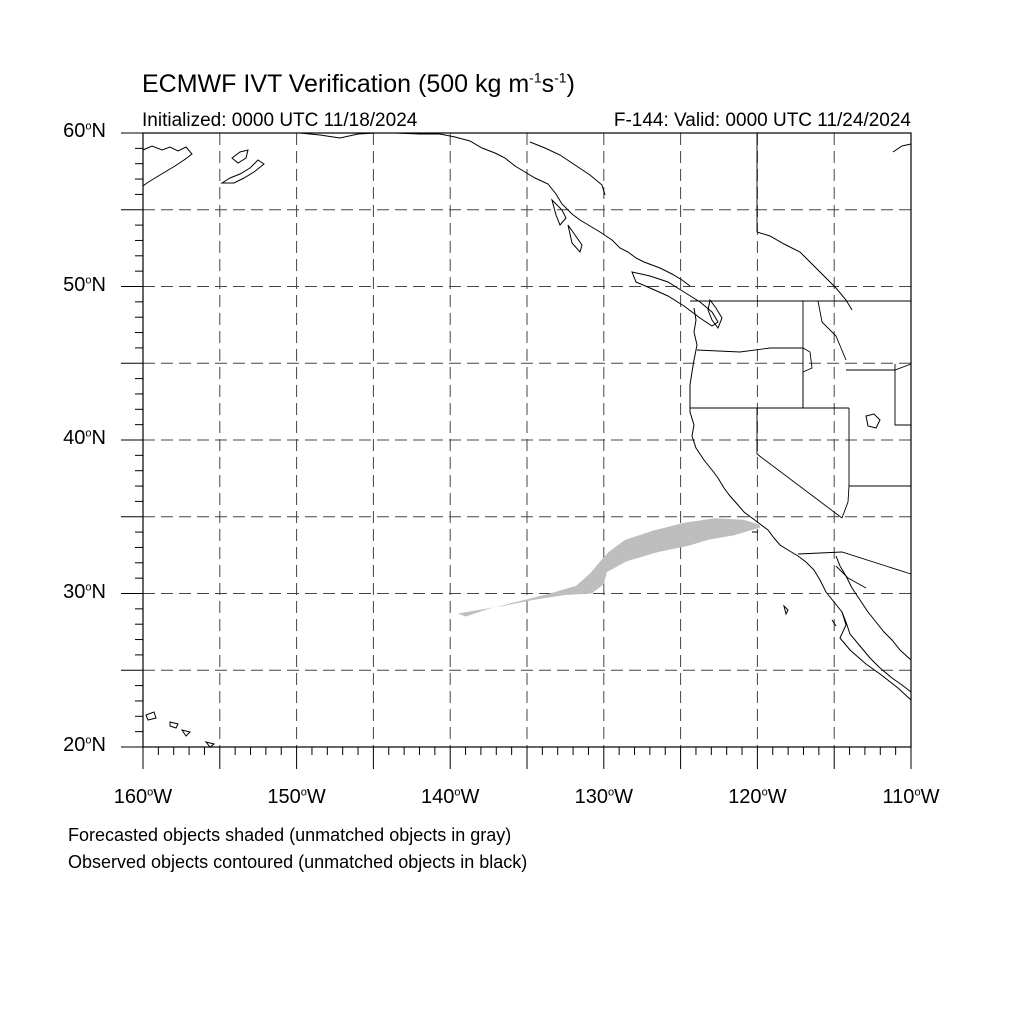 The width and height of the screenshot is (1024, 1024). I want to click on hawaiian-islands, so click(180, 729).